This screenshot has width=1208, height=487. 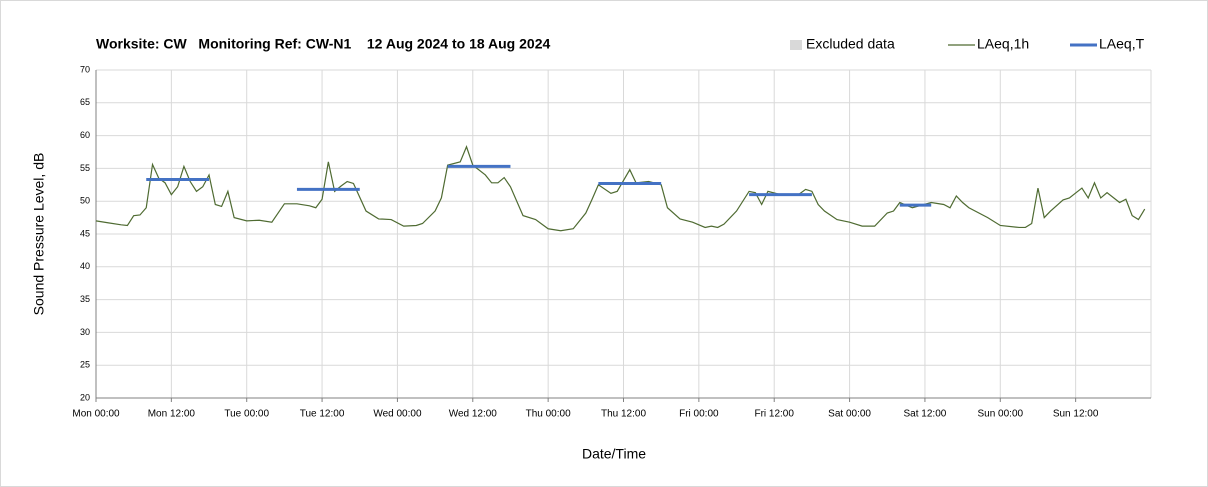 What do you see at coordinates (548, 414) in the screenshot?
I see `x-tick-label: Thu 00:00` at bounding box center [548, 414].